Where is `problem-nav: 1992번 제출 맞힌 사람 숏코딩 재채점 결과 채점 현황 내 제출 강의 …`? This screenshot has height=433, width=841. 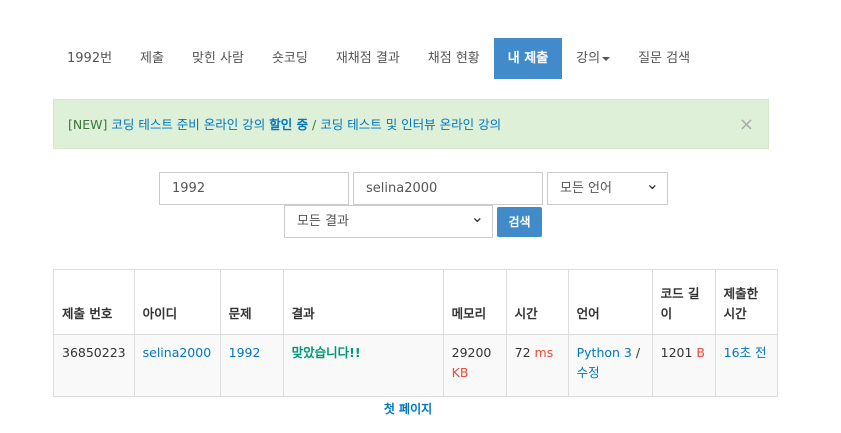
problem-nav: 1992번 제출 맞힌 사람 숏코딩 재채점 결과 채점 현황 내 제출 강의 … is located at coordinates (378, 58).